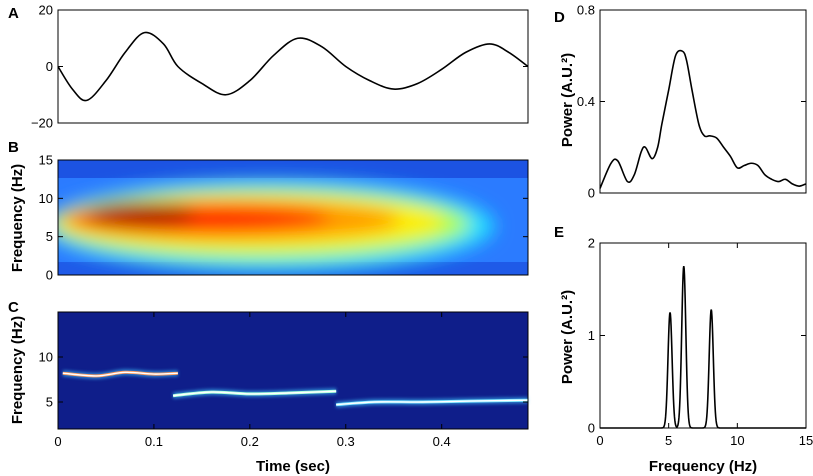  I want to click on panel-e-x-ticks: 0 5 10 15, so click(704, 345).